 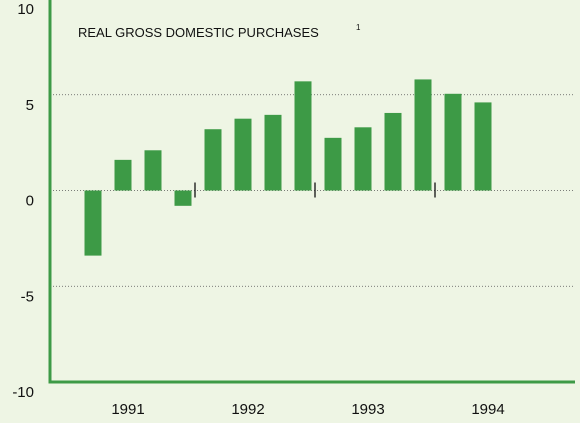 What do you see at coordinates (25, 9) in the screenshot?
I see `y-tick-label: 10` at bounding box center [25, 9].